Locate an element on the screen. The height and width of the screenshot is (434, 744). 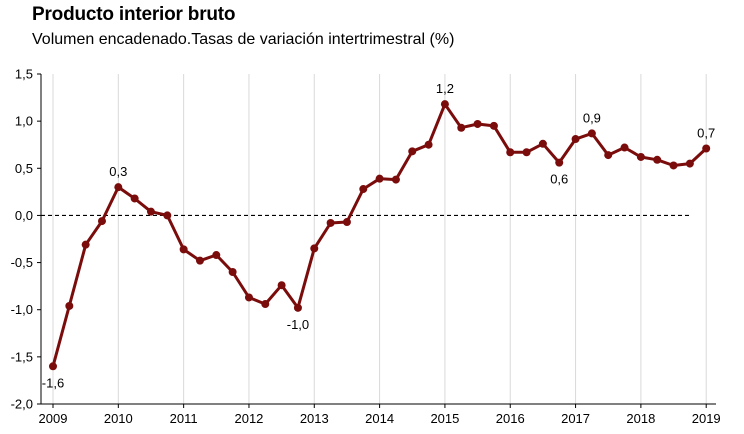
y-tick-label: -1,0 is located at coordinates (22, 309).